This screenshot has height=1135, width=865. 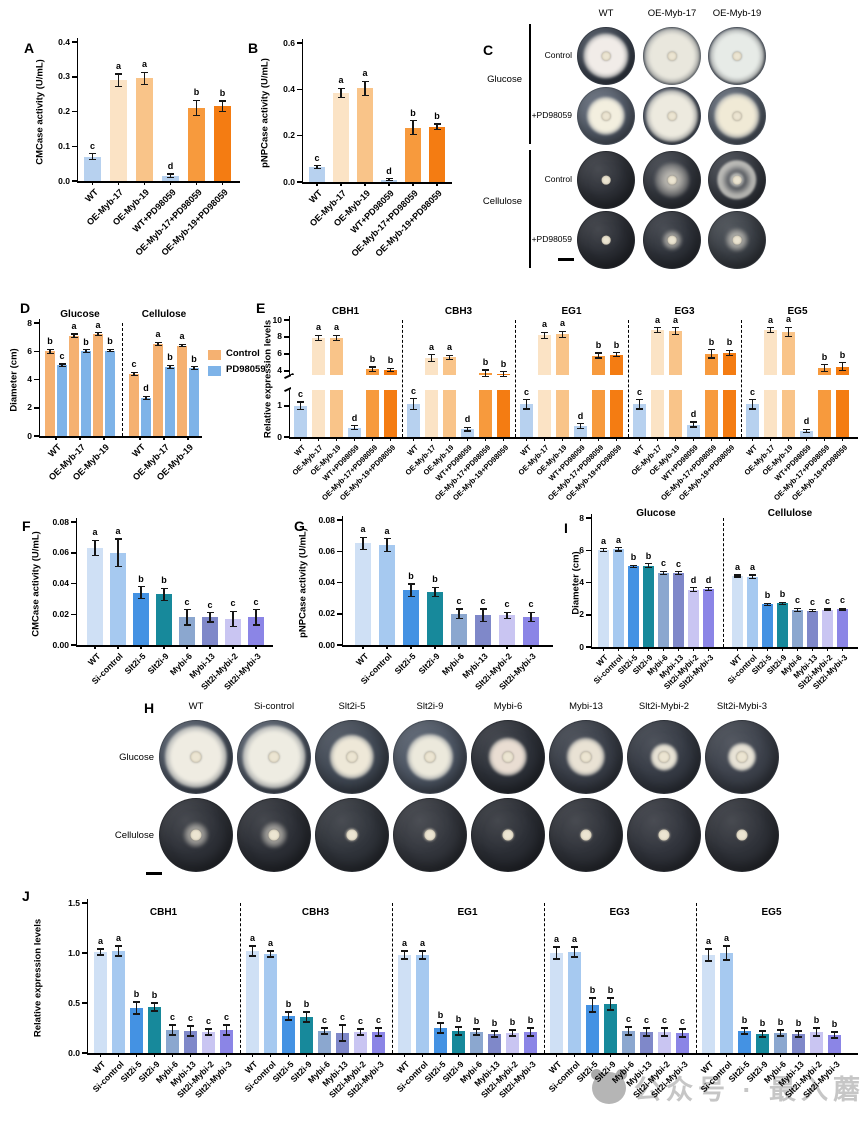 What do you see at coordinates (154, 873) in the screenshot?
I see `scale-bar` at bounding box center [154, 873].